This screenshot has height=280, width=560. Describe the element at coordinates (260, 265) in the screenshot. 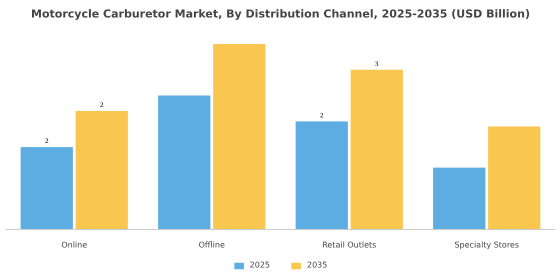

I see `legend-label: 2025` at that location.